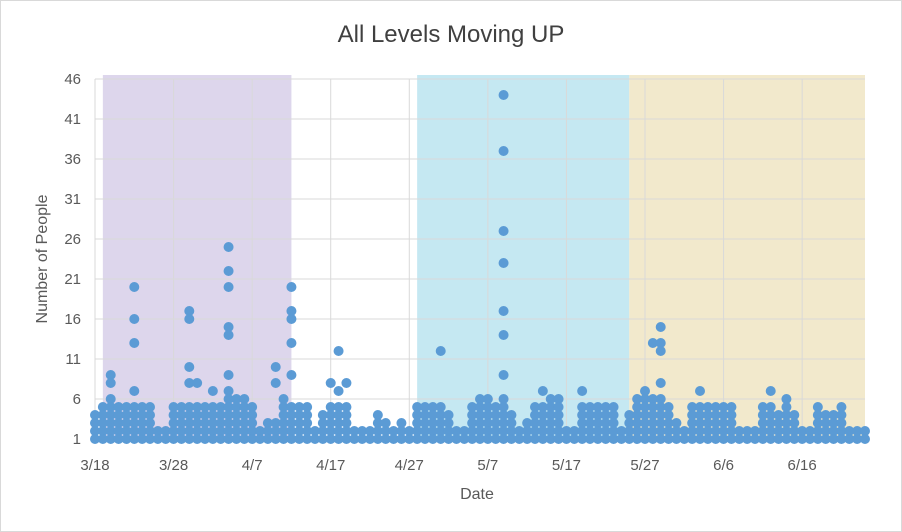 Image resolution: width=902 pixels, height=532 pixels. What do you see at coordinates (42, 258) in the screenshot?
I see `y-axis-title: Number of People` at bounding box center [42, 258].